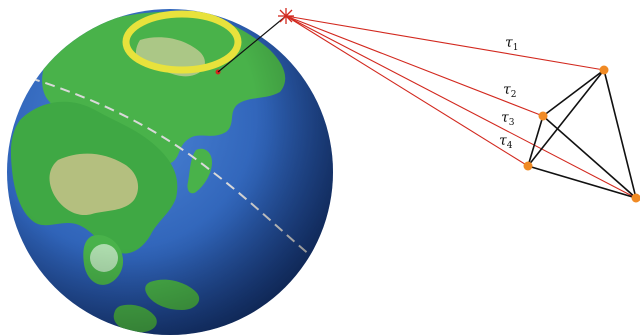  Describe the element at coordinates (506, 142) in the screenshot. I see `delay-label-4: τ4` at that location.